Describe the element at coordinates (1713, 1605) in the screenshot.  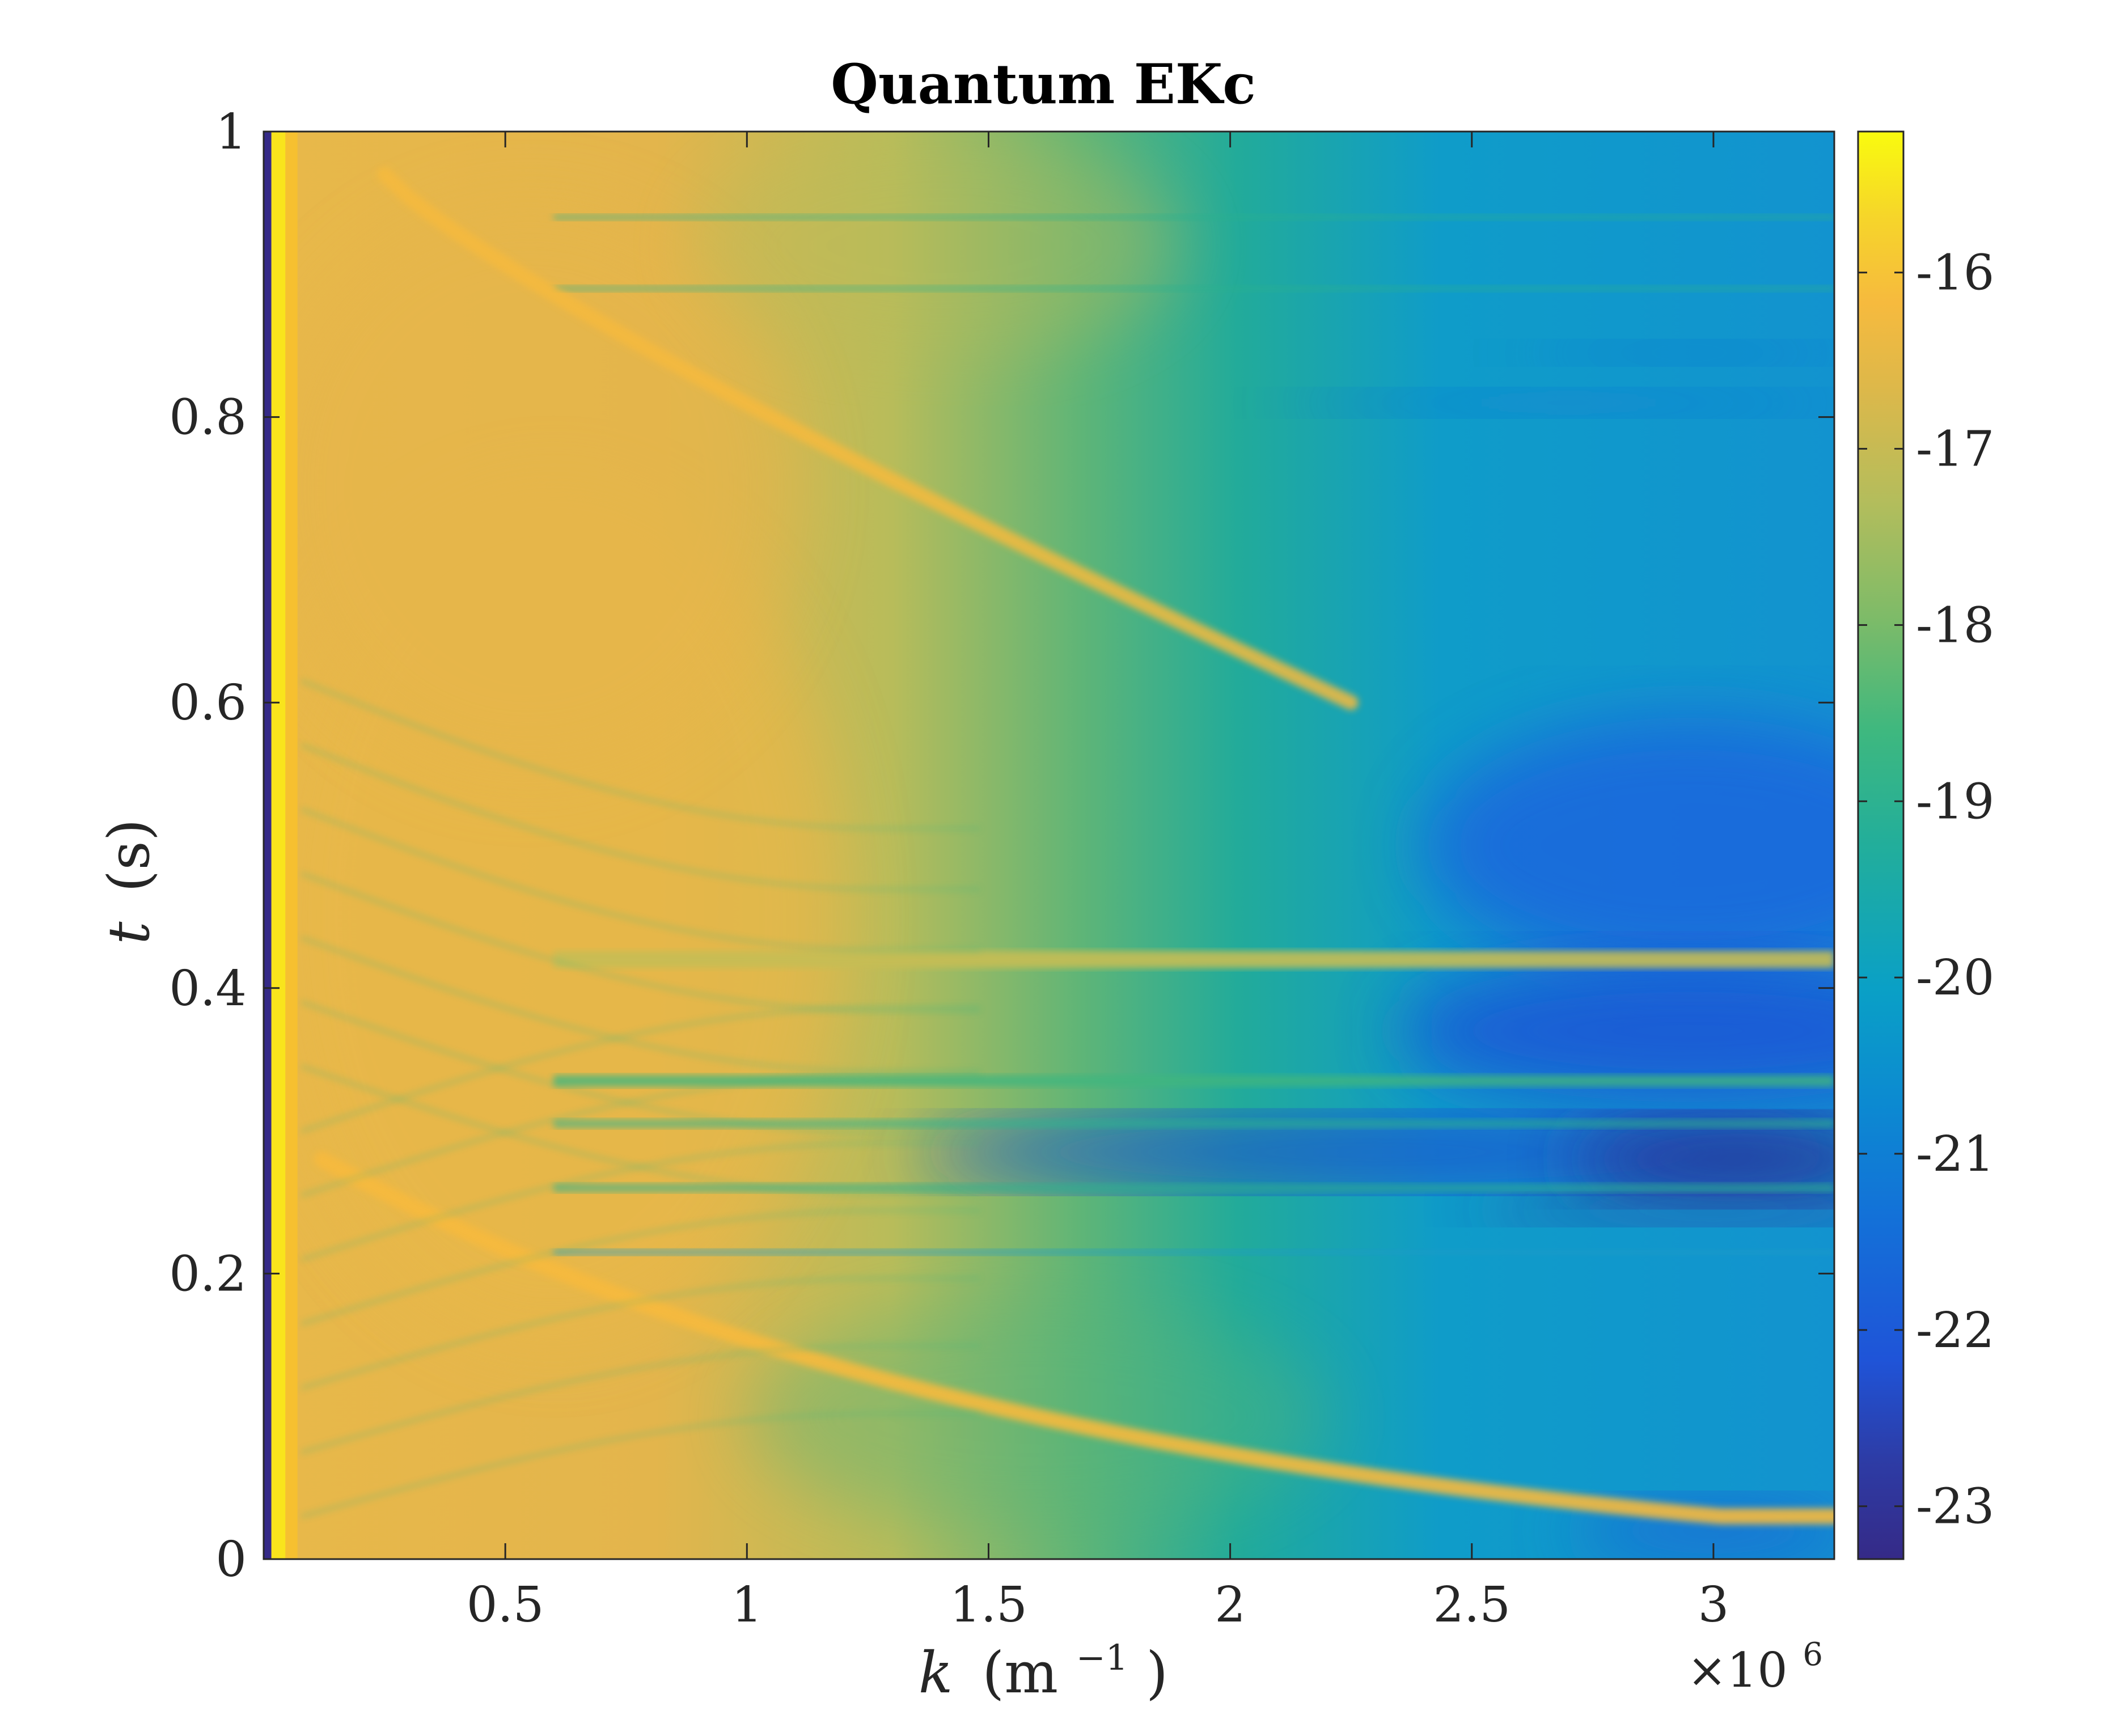
I see `x-tick-label: 3` at that location.